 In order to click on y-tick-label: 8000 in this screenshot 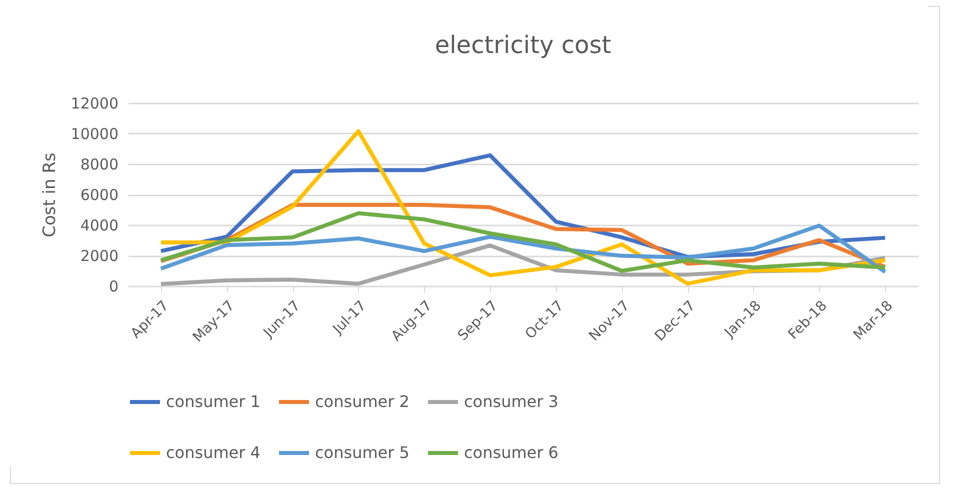, I will do `click(99, 165)`.